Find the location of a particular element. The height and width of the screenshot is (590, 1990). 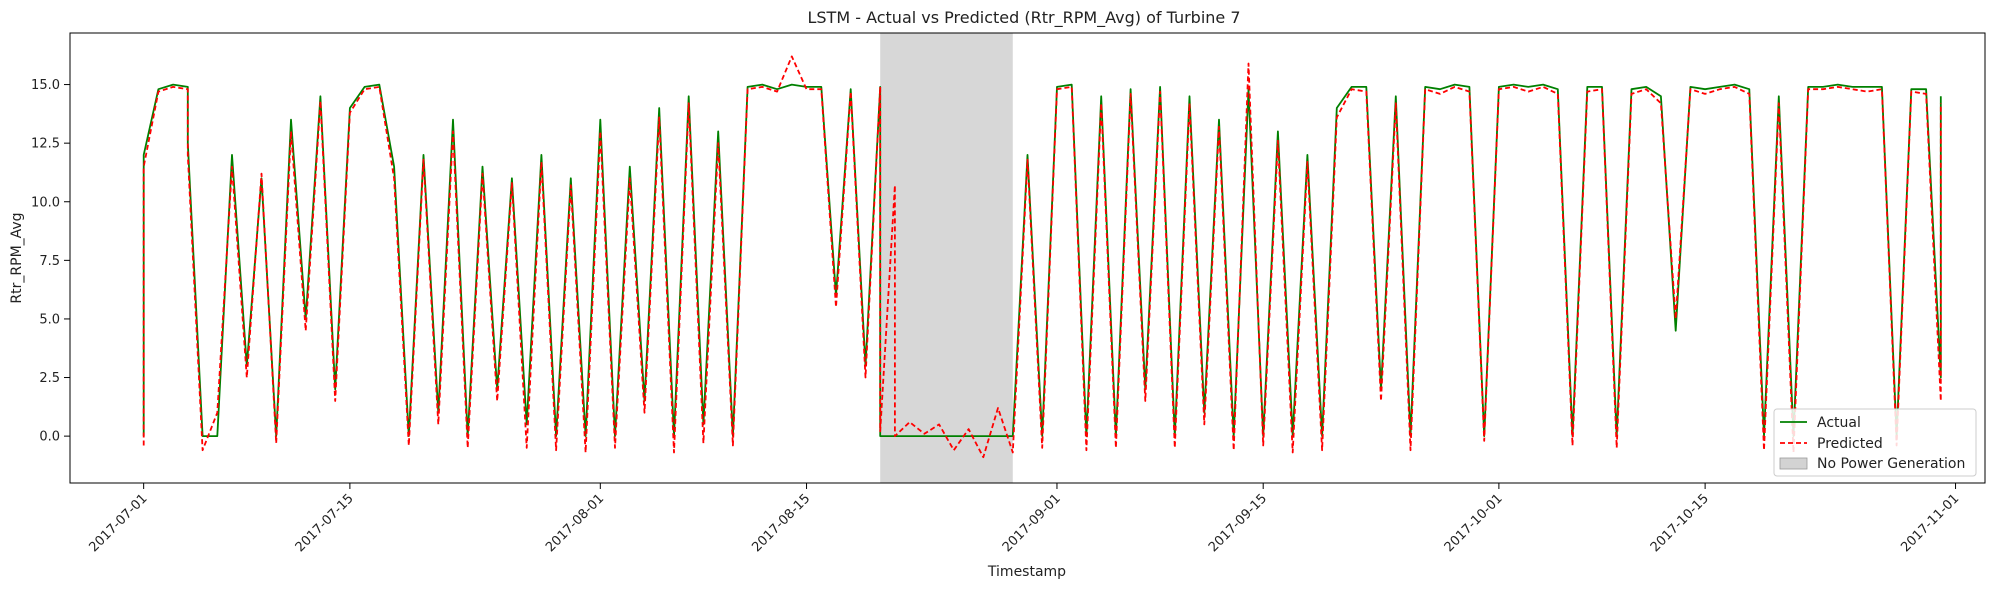

y-tick-label: 5.0 is located at coordinates (49, 319).